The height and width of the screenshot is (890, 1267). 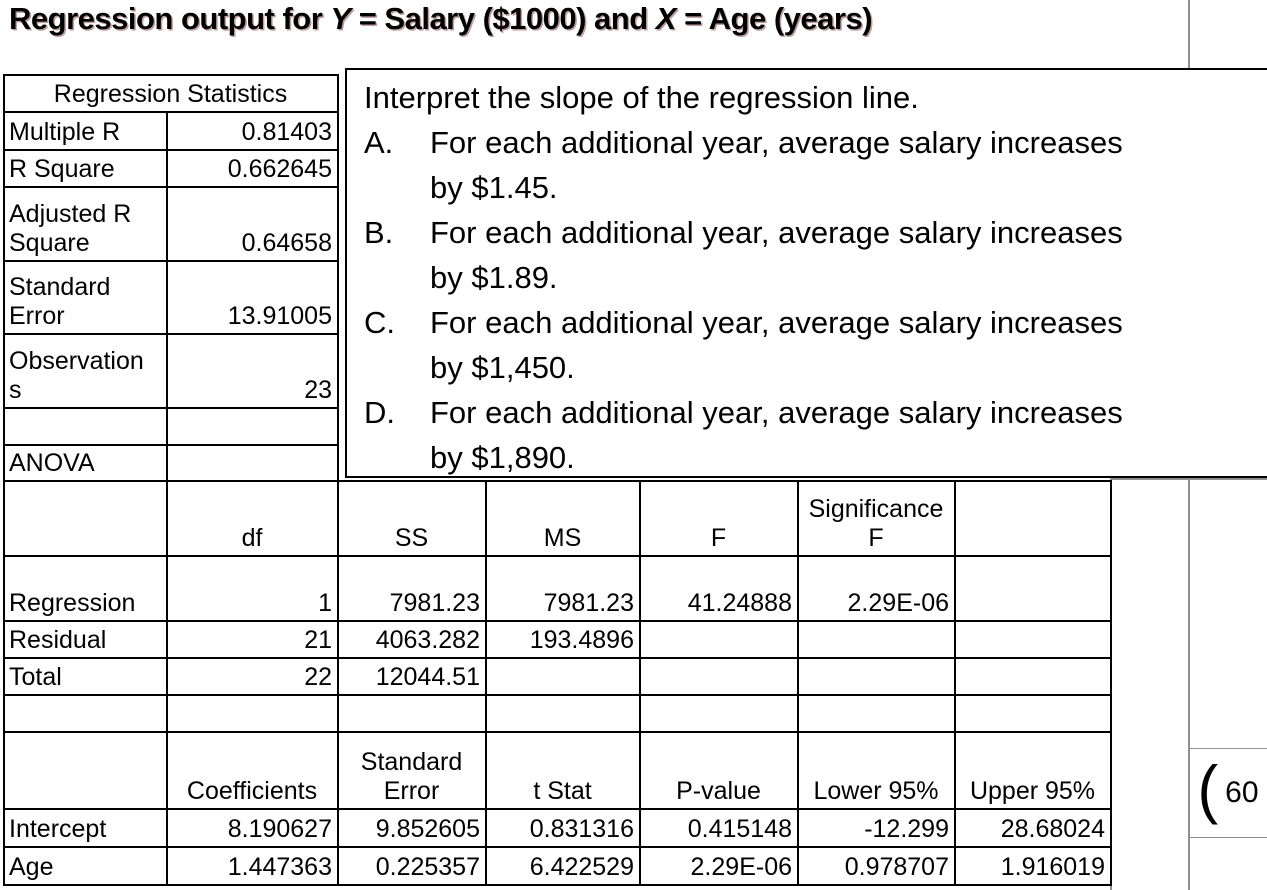 I want to click on column-header, so click(x=1033, y=518).